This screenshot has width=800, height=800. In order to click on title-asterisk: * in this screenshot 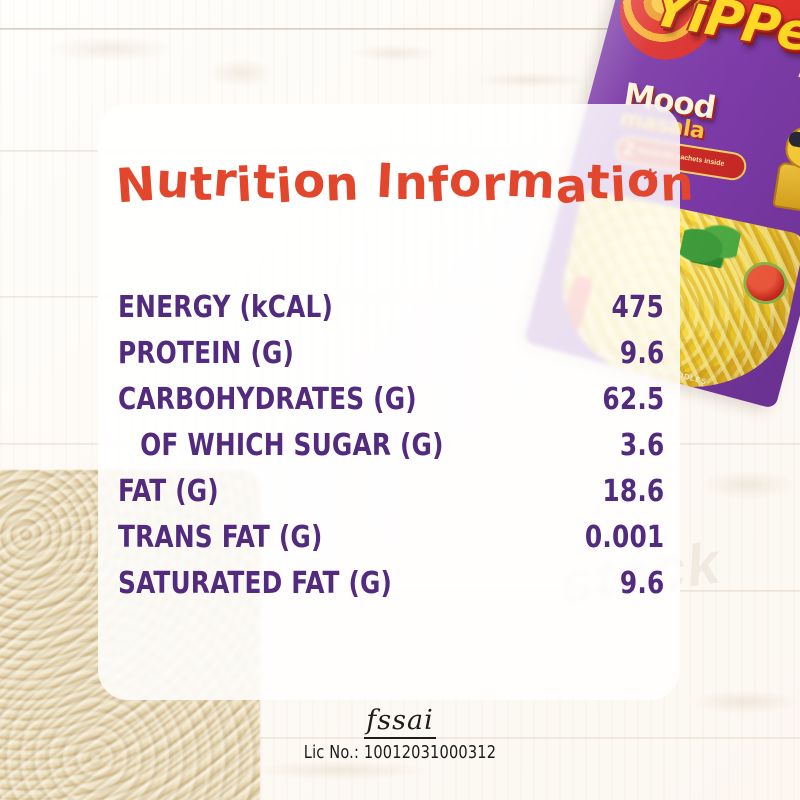, I will do `click(650, 179)`.